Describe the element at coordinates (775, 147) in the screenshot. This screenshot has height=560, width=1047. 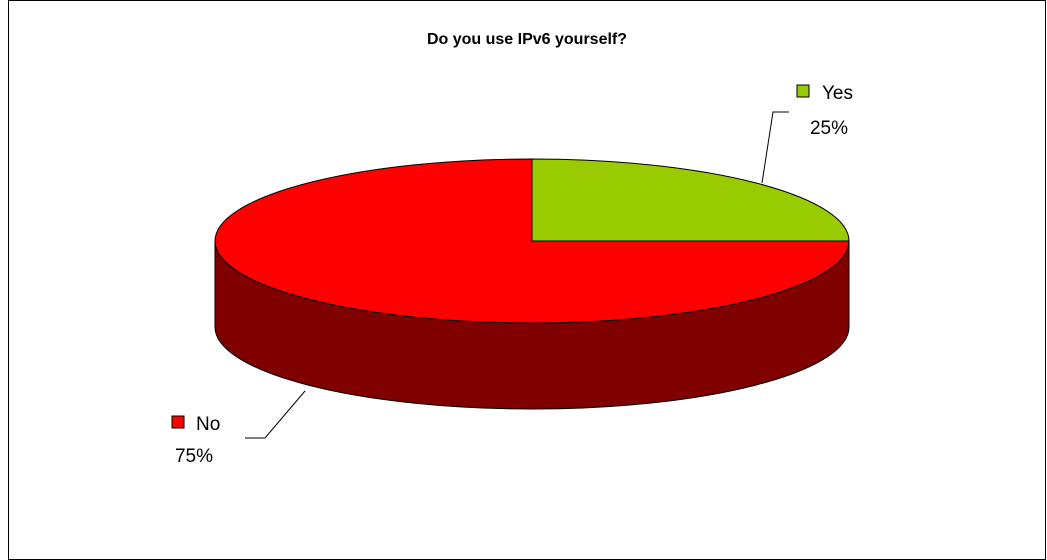
I see `leader-line-yes` at that location.